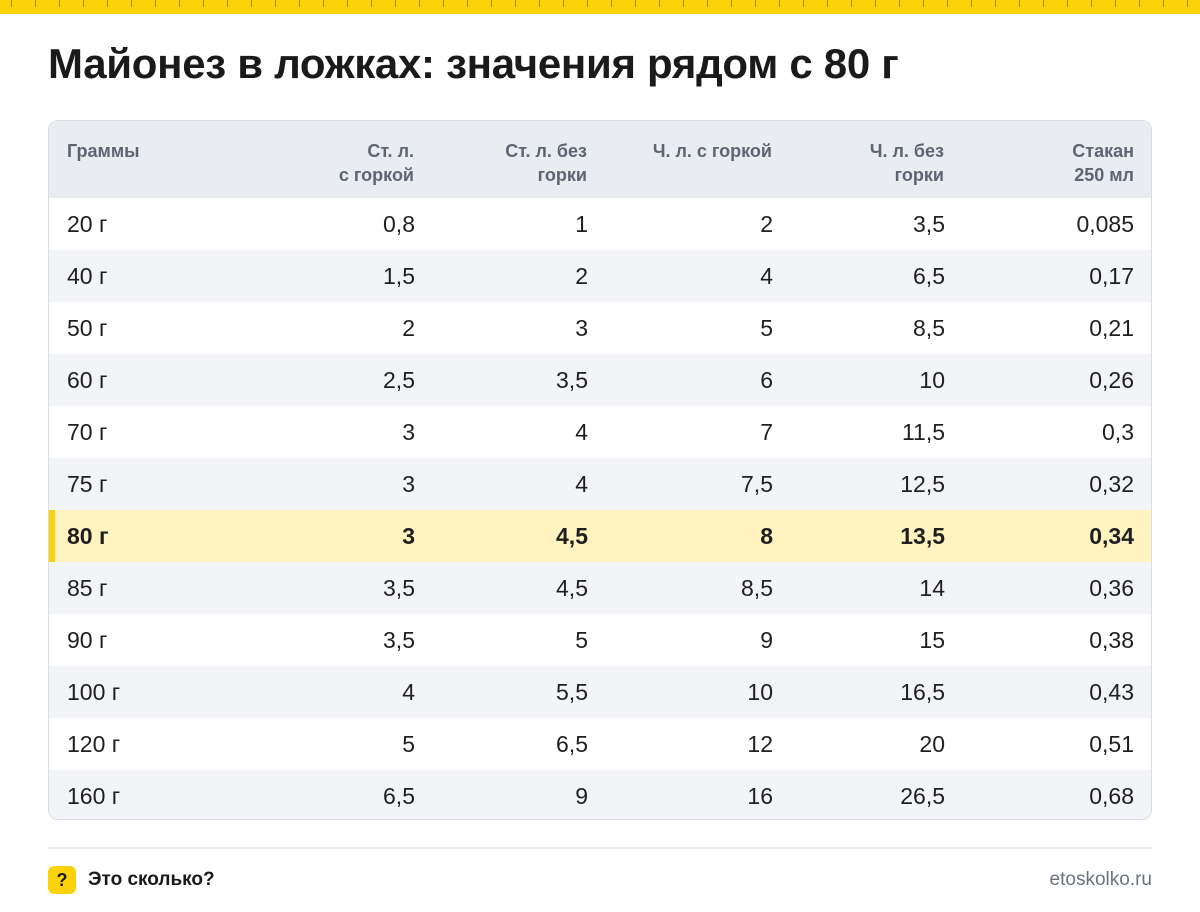  What do you see at coordinates (1111, 743) in the screenshot?
I see `table-cell: 0,51` at bounding box center [1111, 743].